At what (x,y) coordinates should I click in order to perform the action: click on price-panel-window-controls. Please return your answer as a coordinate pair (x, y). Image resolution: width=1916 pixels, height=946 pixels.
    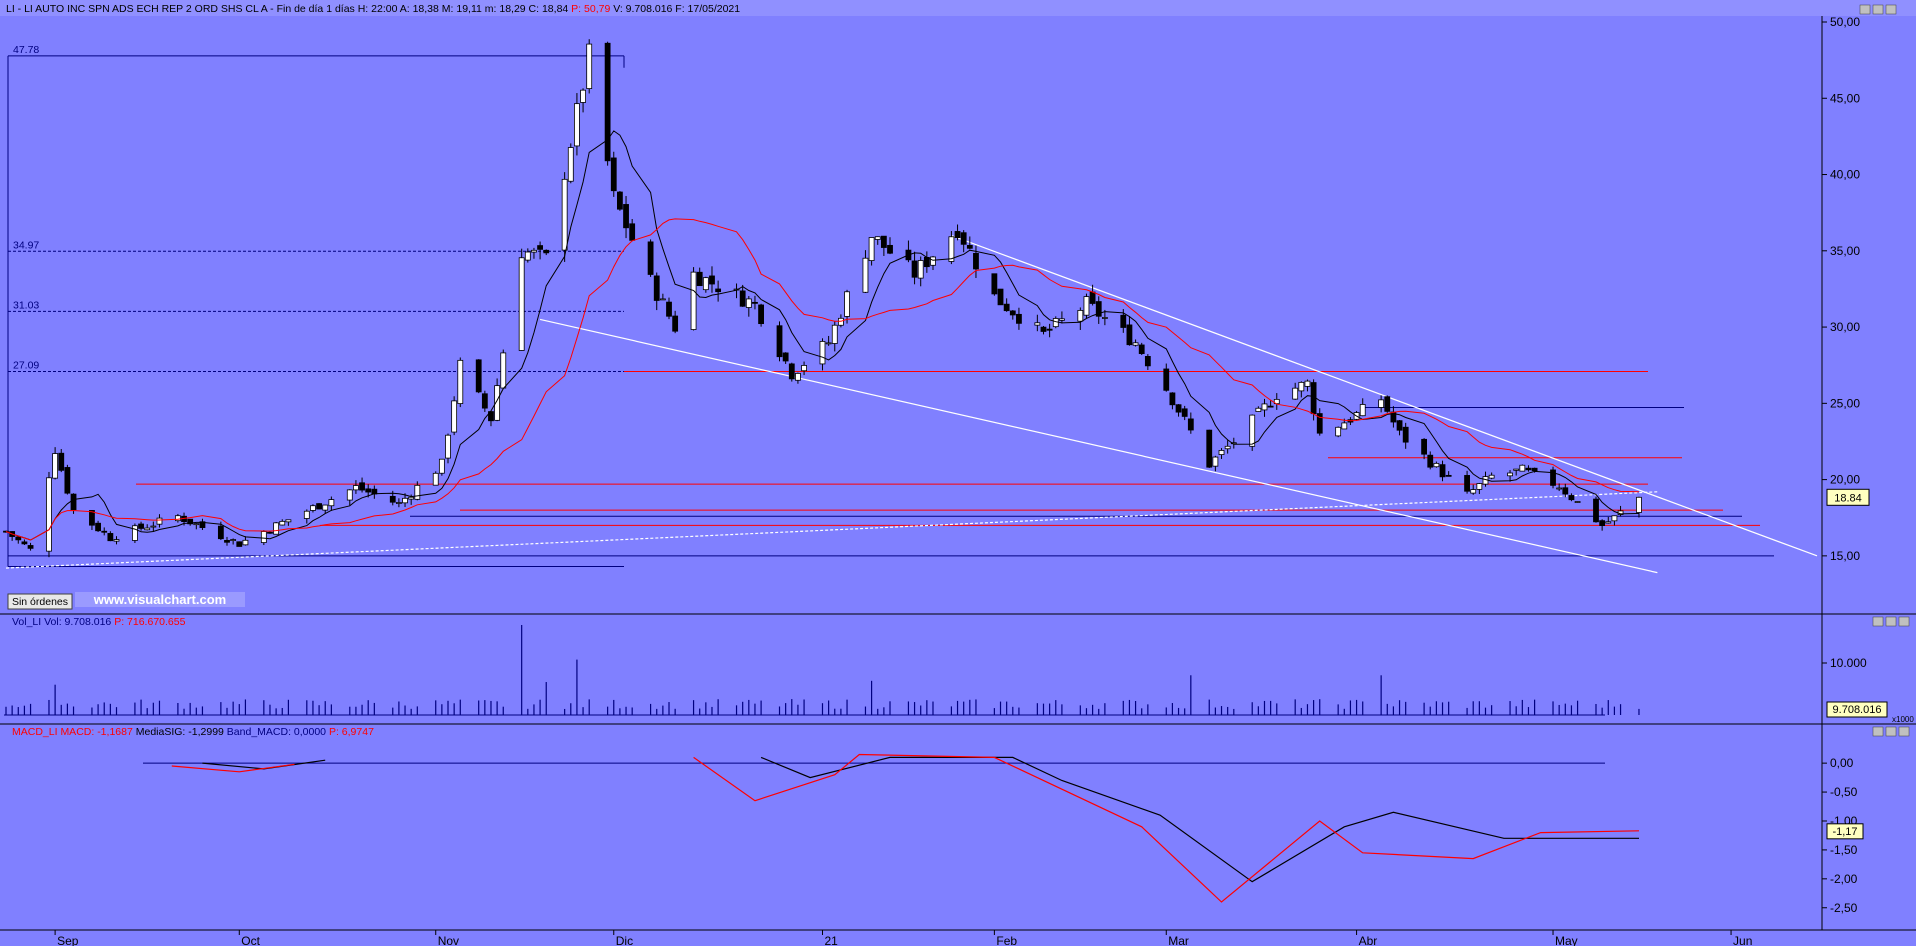
    Looking at the image, I should click on (1878, 9).